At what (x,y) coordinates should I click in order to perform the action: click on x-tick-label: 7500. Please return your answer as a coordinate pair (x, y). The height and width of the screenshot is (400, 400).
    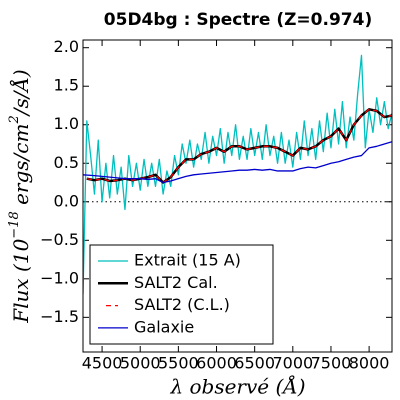
    Looking at the image, I should click on (331, 363).